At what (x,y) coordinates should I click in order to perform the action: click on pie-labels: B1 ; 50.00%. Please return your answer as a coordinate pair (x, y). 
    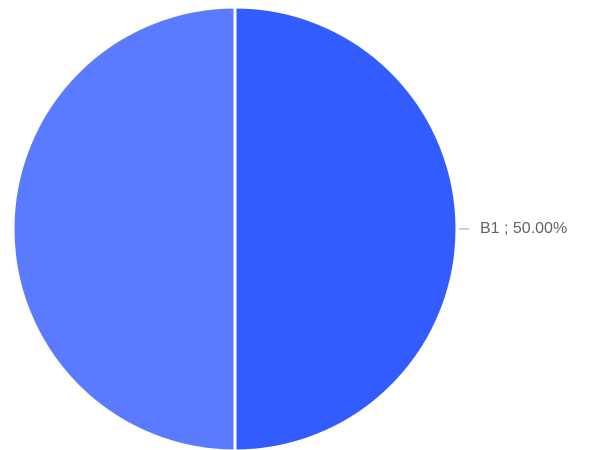
    Looking at the image, I should click on (513, 228).